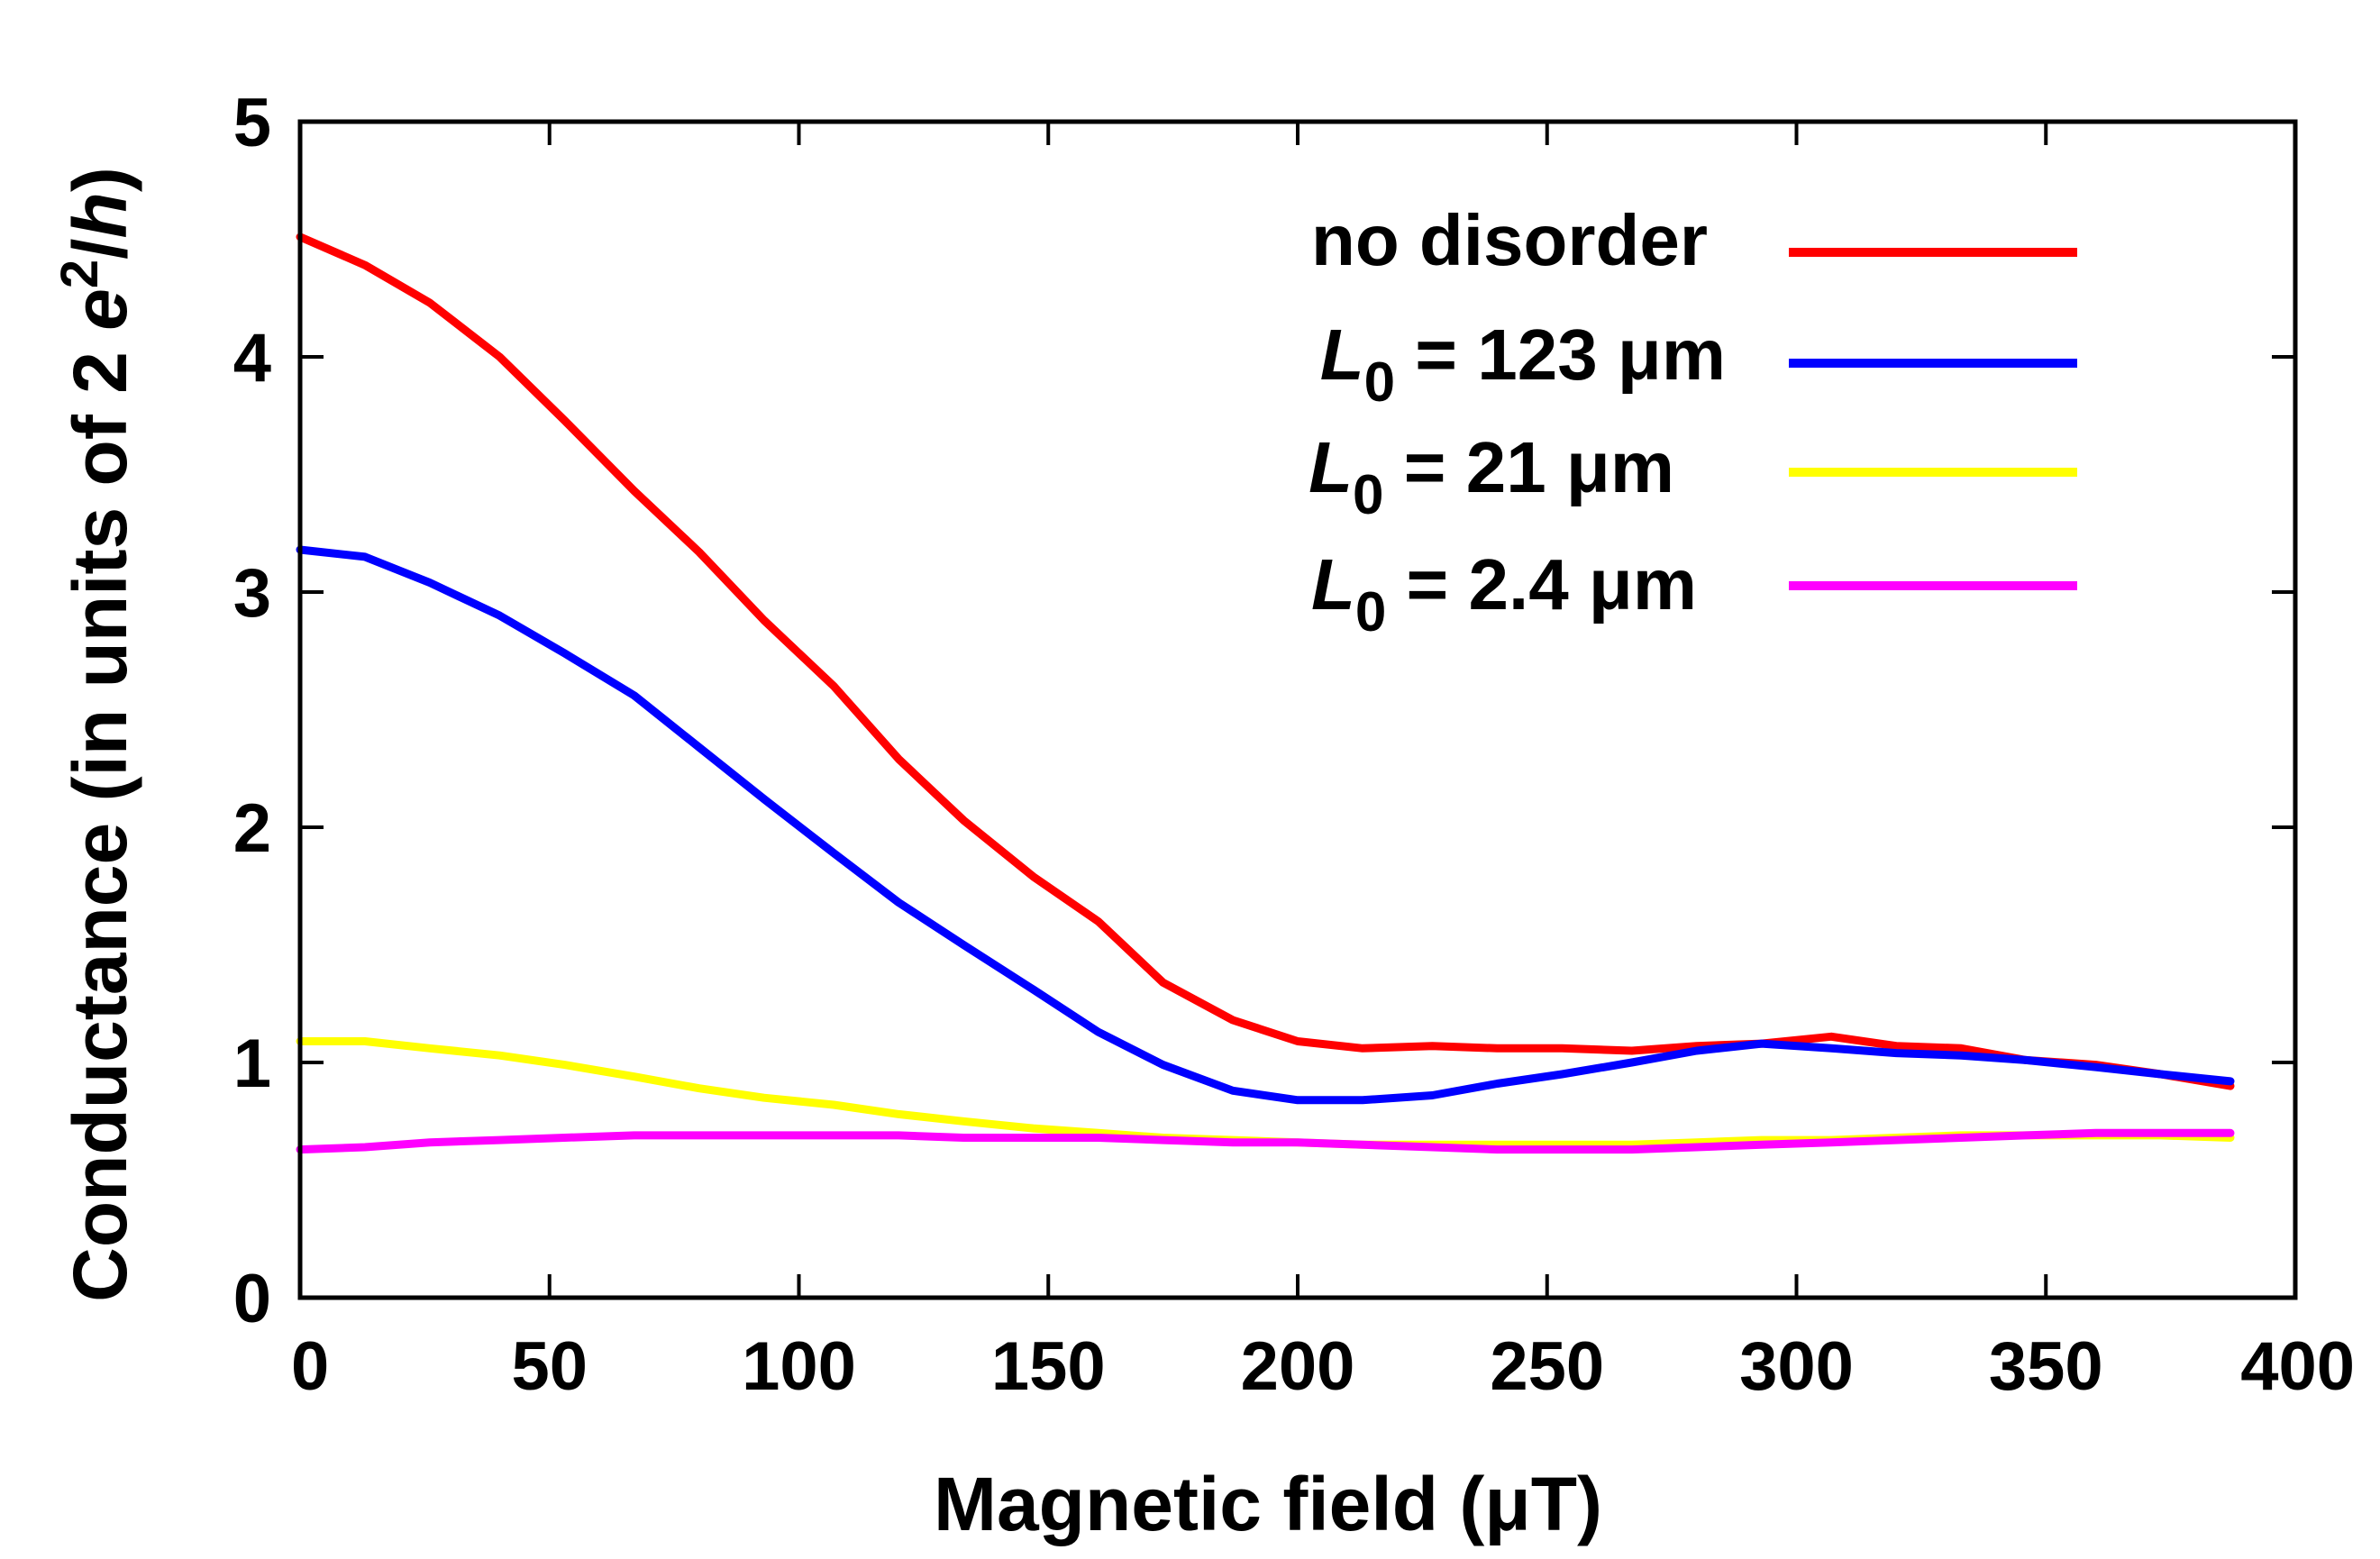 The width and height of the screenshot is (2380, 1559). What do you see at coordinates (549, 1366) in the screenshot?
I see `x-tick-label: 50` at bounding box center [549, 1366].